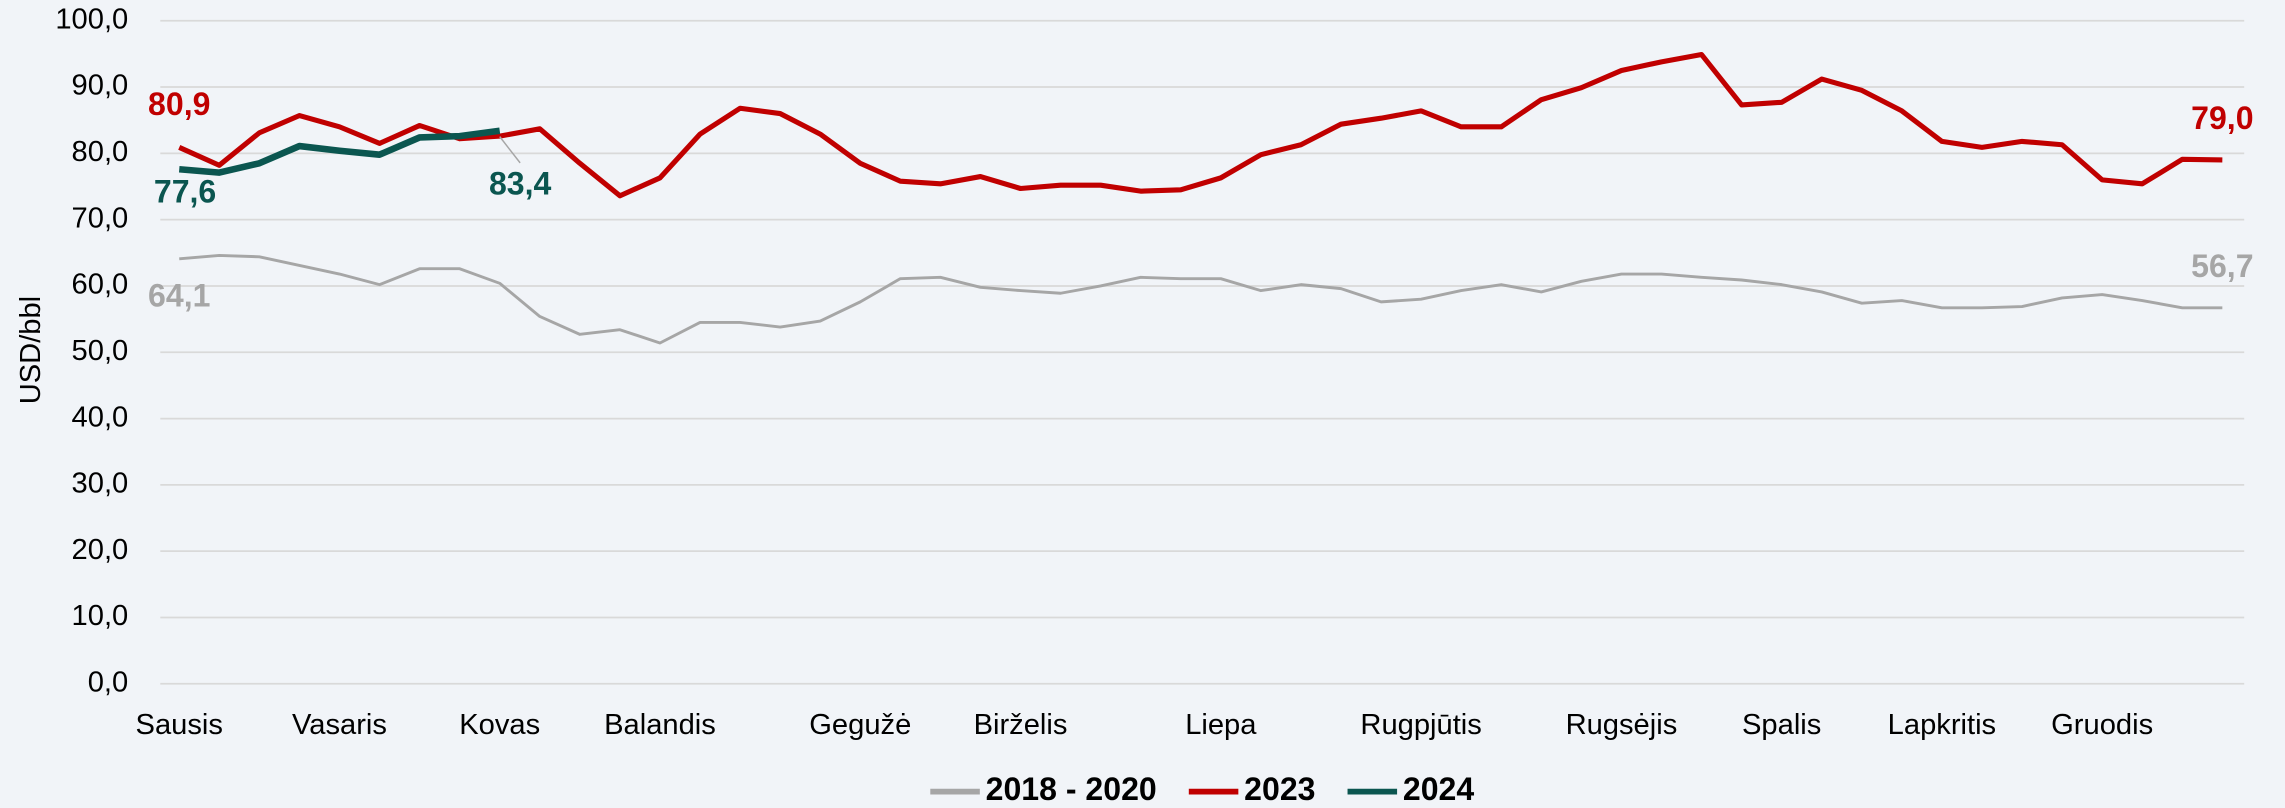  I want to click on x-tick-label: Vasaris, so click(339, 725).